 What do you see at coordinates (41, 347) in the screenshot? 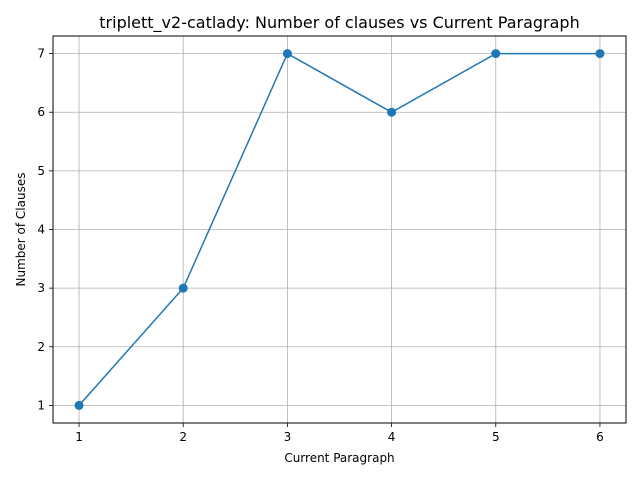
I see `y-tick-label: 2` at bounding box center [41, 347].